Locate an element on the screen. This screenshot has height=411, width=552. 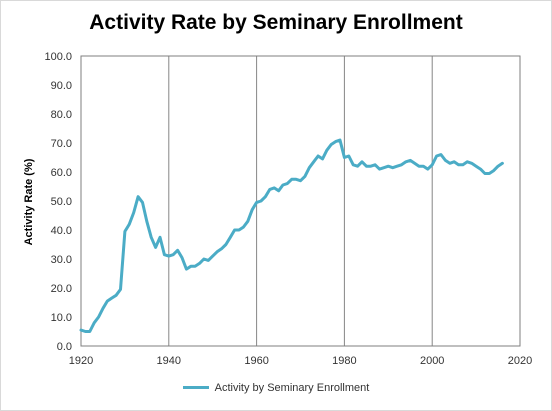
y-tick-label: 70.0 is located at coordinates (61, 144).